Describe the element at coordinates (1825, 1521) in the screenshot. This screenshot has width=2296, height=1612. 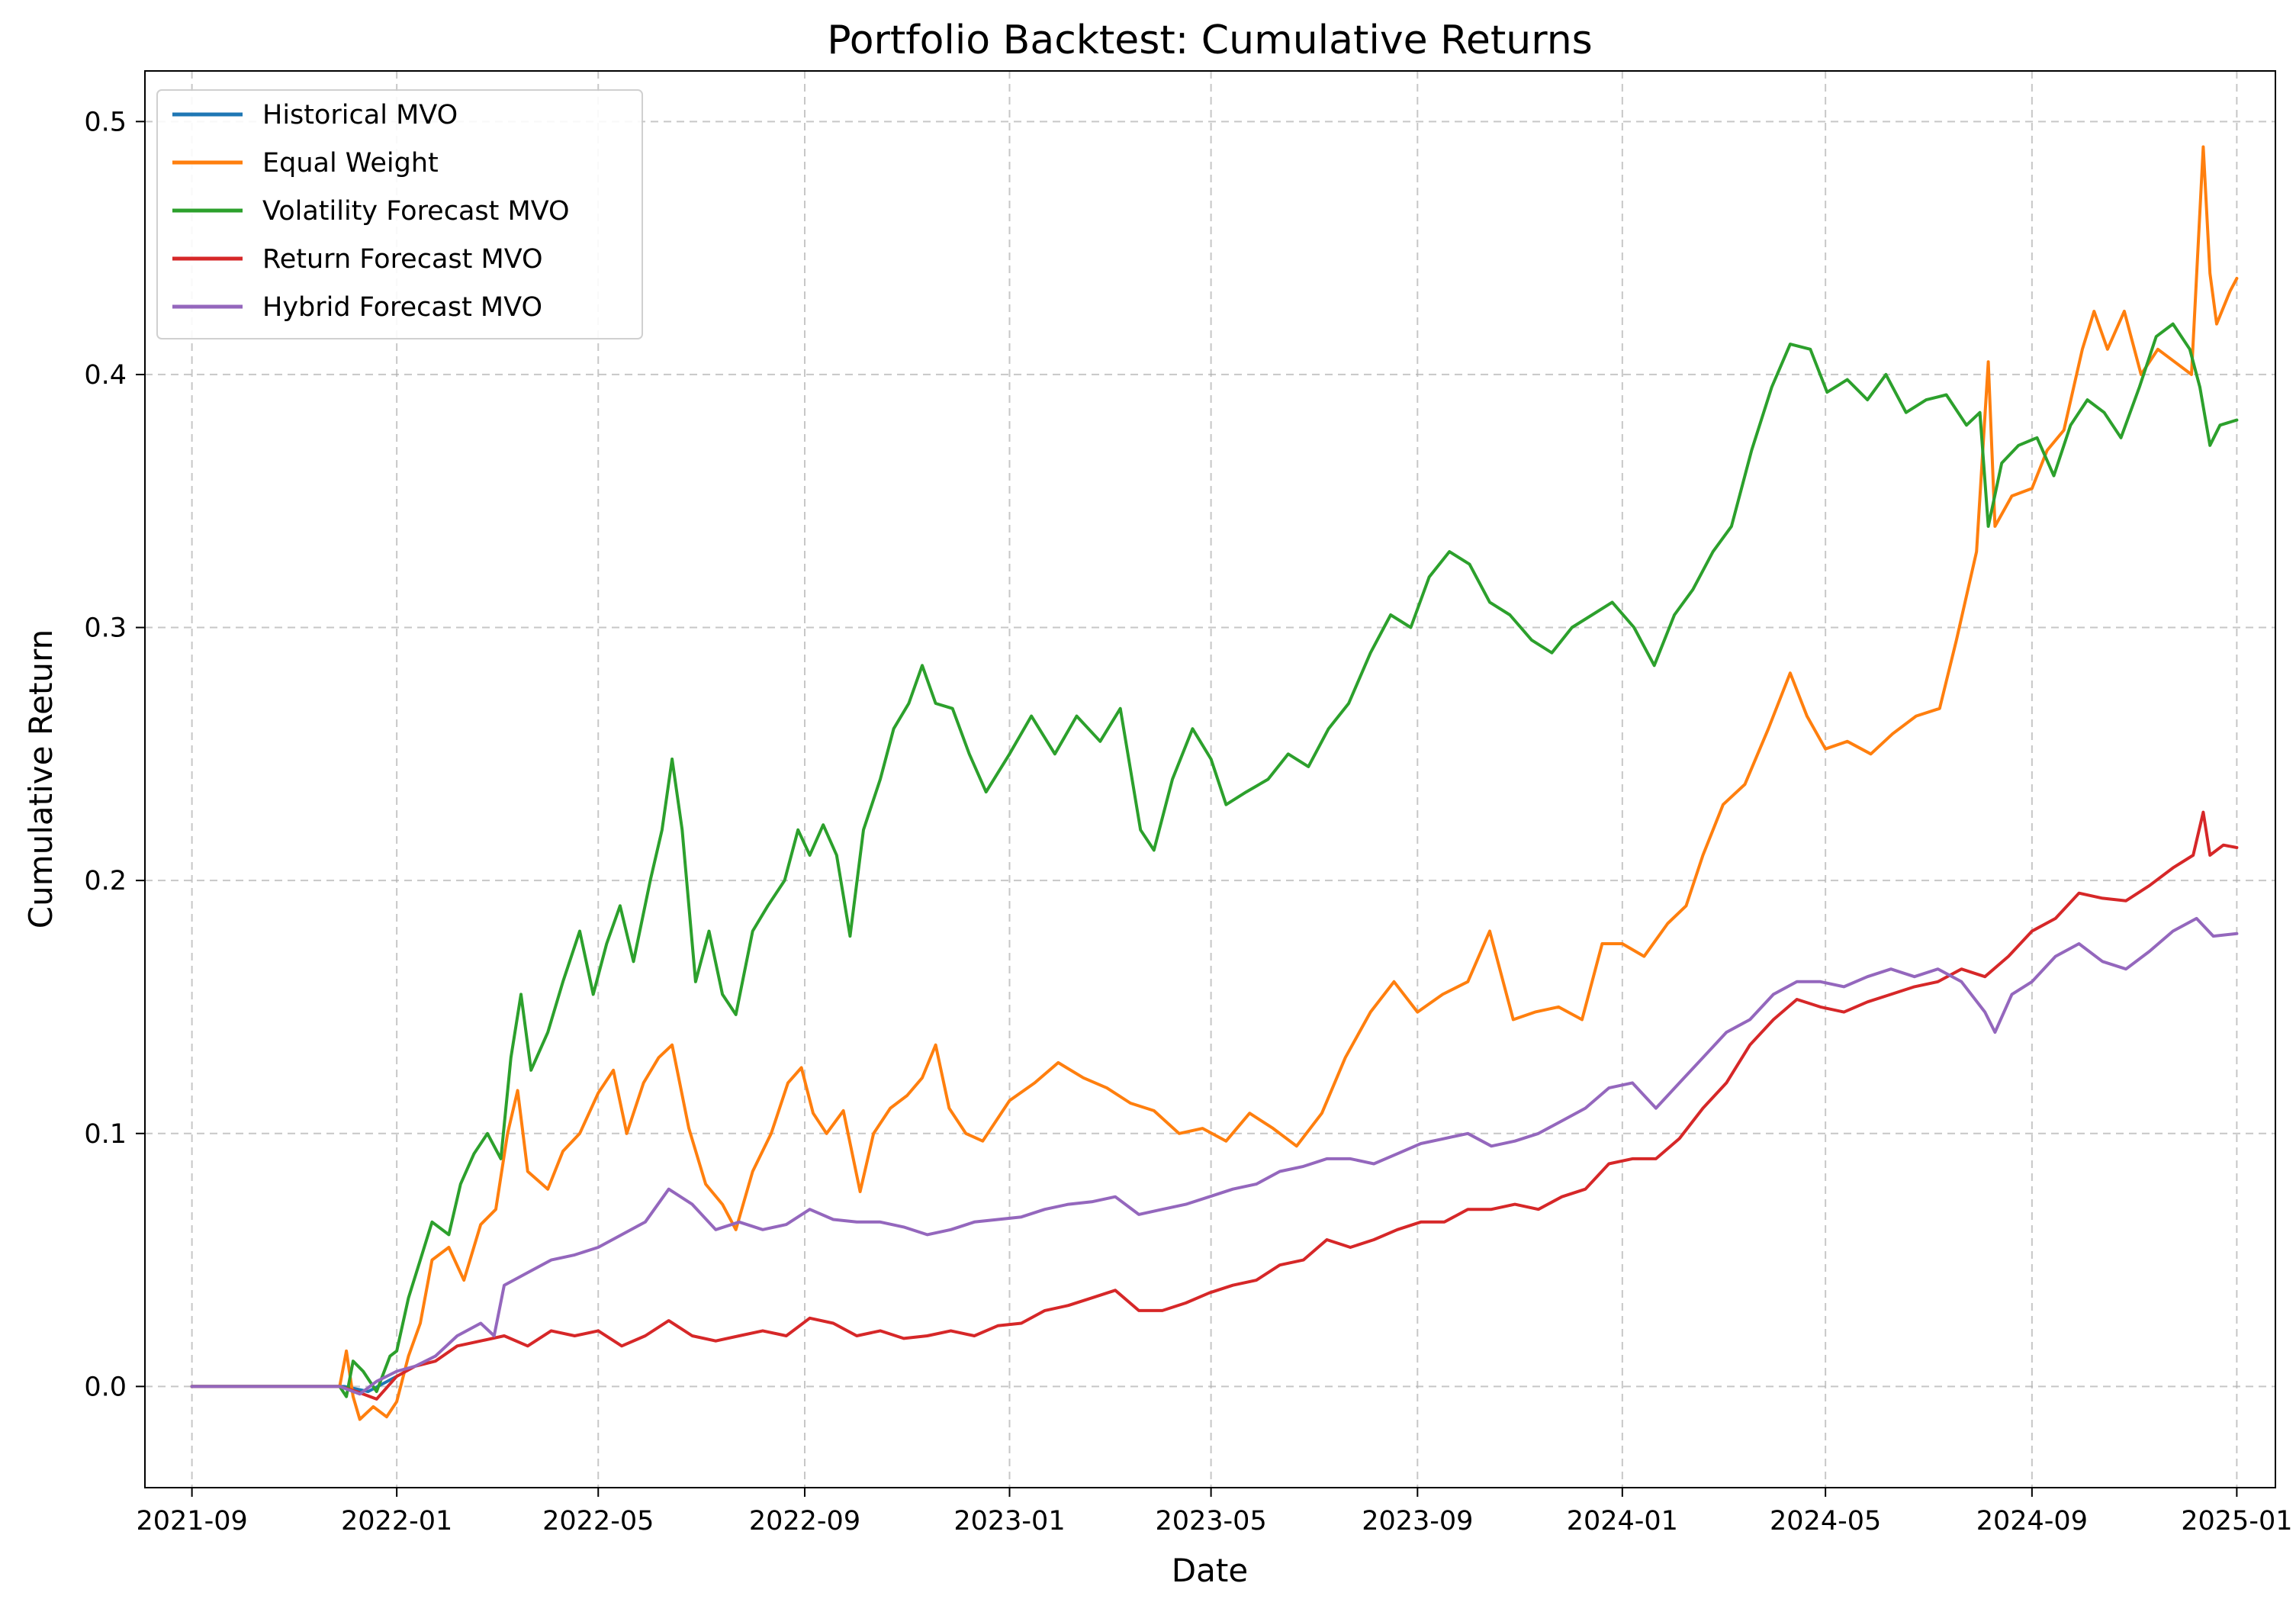
I see `x-tick-label: 2024-05` at that location.